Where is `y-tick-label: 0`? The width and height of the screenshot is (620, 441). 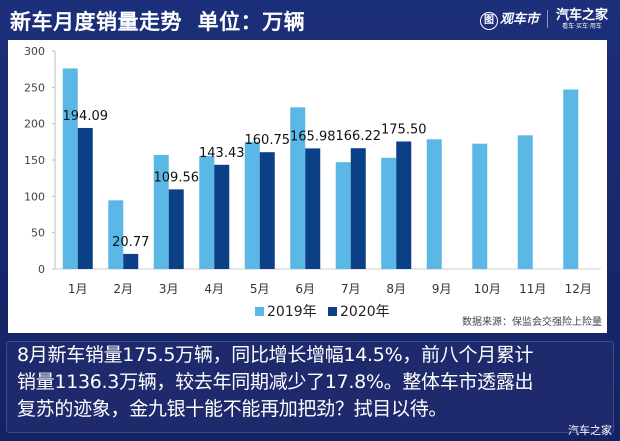 y-tick-label: 0 is located at coordinates (41, 269).